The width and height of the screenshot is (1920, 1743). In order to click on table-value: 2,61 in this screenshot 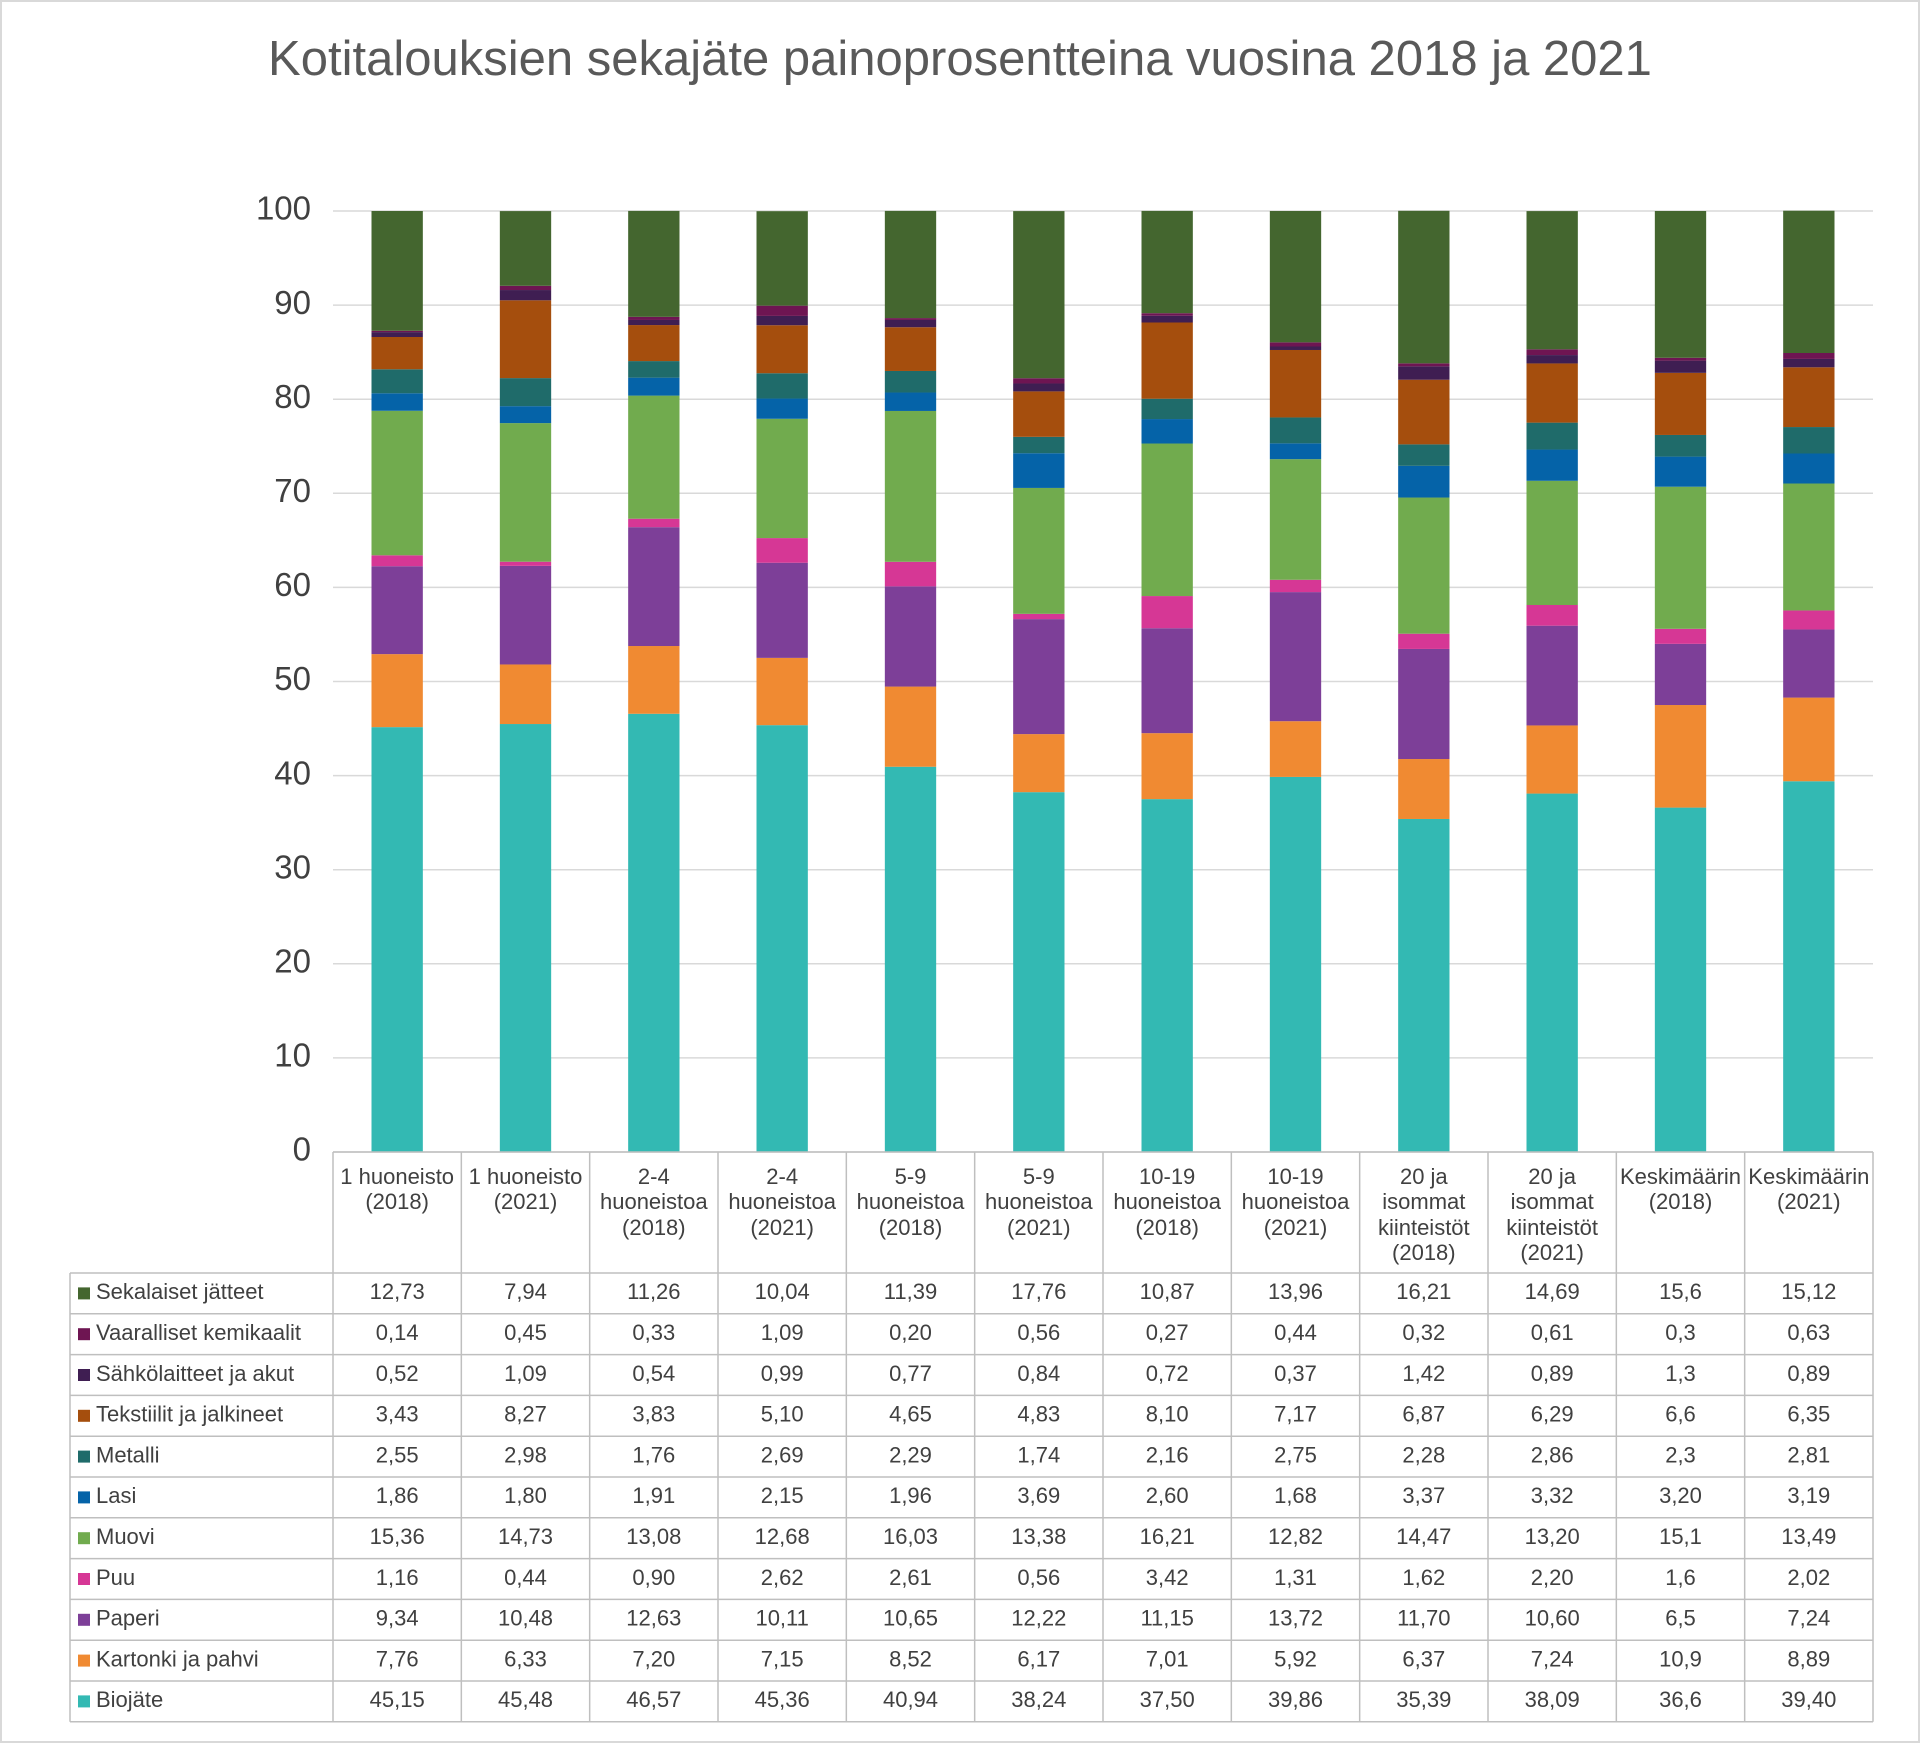, I will do `click(910, 1577)`.